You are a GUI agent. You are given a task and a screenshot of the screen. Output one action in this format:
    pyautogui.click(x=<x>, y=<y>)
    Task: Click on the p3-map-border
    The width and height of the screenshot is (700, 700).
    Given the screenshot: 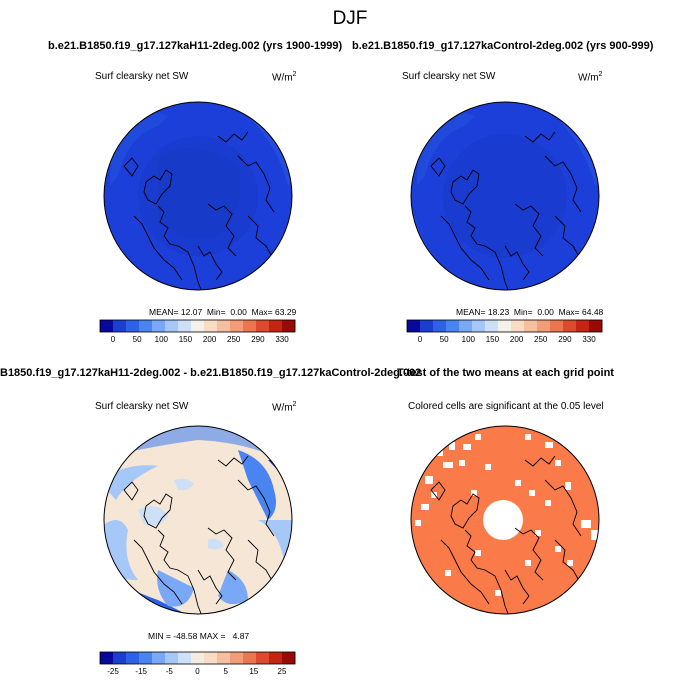 What is the action you would take?
    pyautogui.click(x=198, y=520)
    